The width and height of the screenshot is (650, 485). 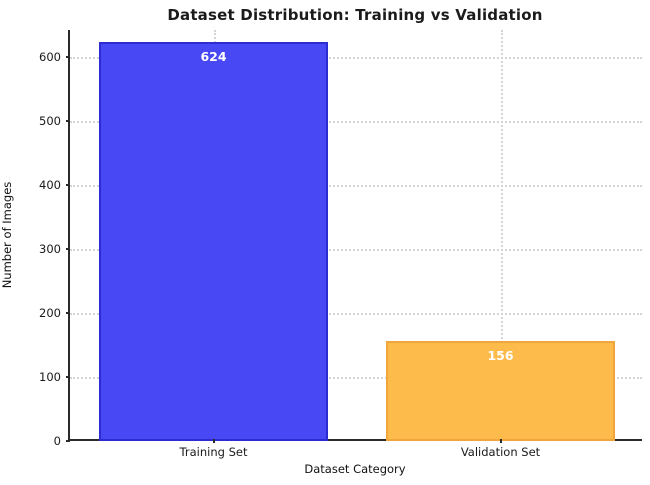 What do you see at coordinates (213, 441) in the screenshot?
I see `x-tick-mark-training-set` at bounding box center [213, 441].